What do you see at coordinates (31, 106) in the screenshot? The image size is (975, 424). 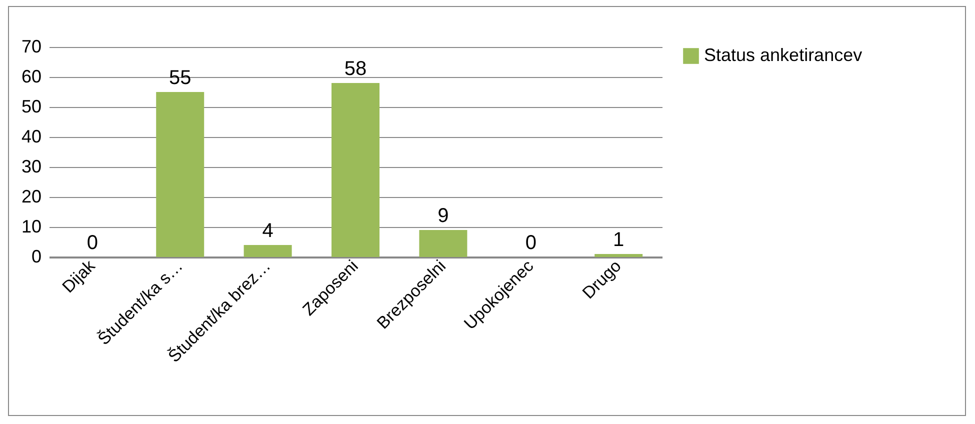 I see `y-tick-label: 50` at bounding box center [31, 106].